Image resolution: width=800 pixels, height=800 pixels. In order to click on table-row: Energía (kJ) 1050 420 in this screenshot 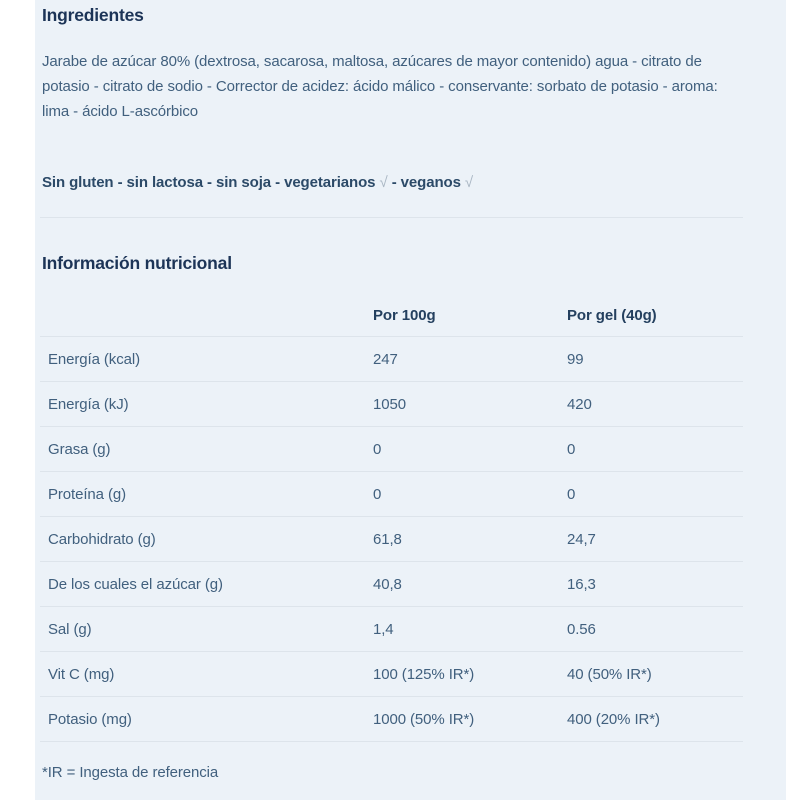, I will do `click(391, 404)`.